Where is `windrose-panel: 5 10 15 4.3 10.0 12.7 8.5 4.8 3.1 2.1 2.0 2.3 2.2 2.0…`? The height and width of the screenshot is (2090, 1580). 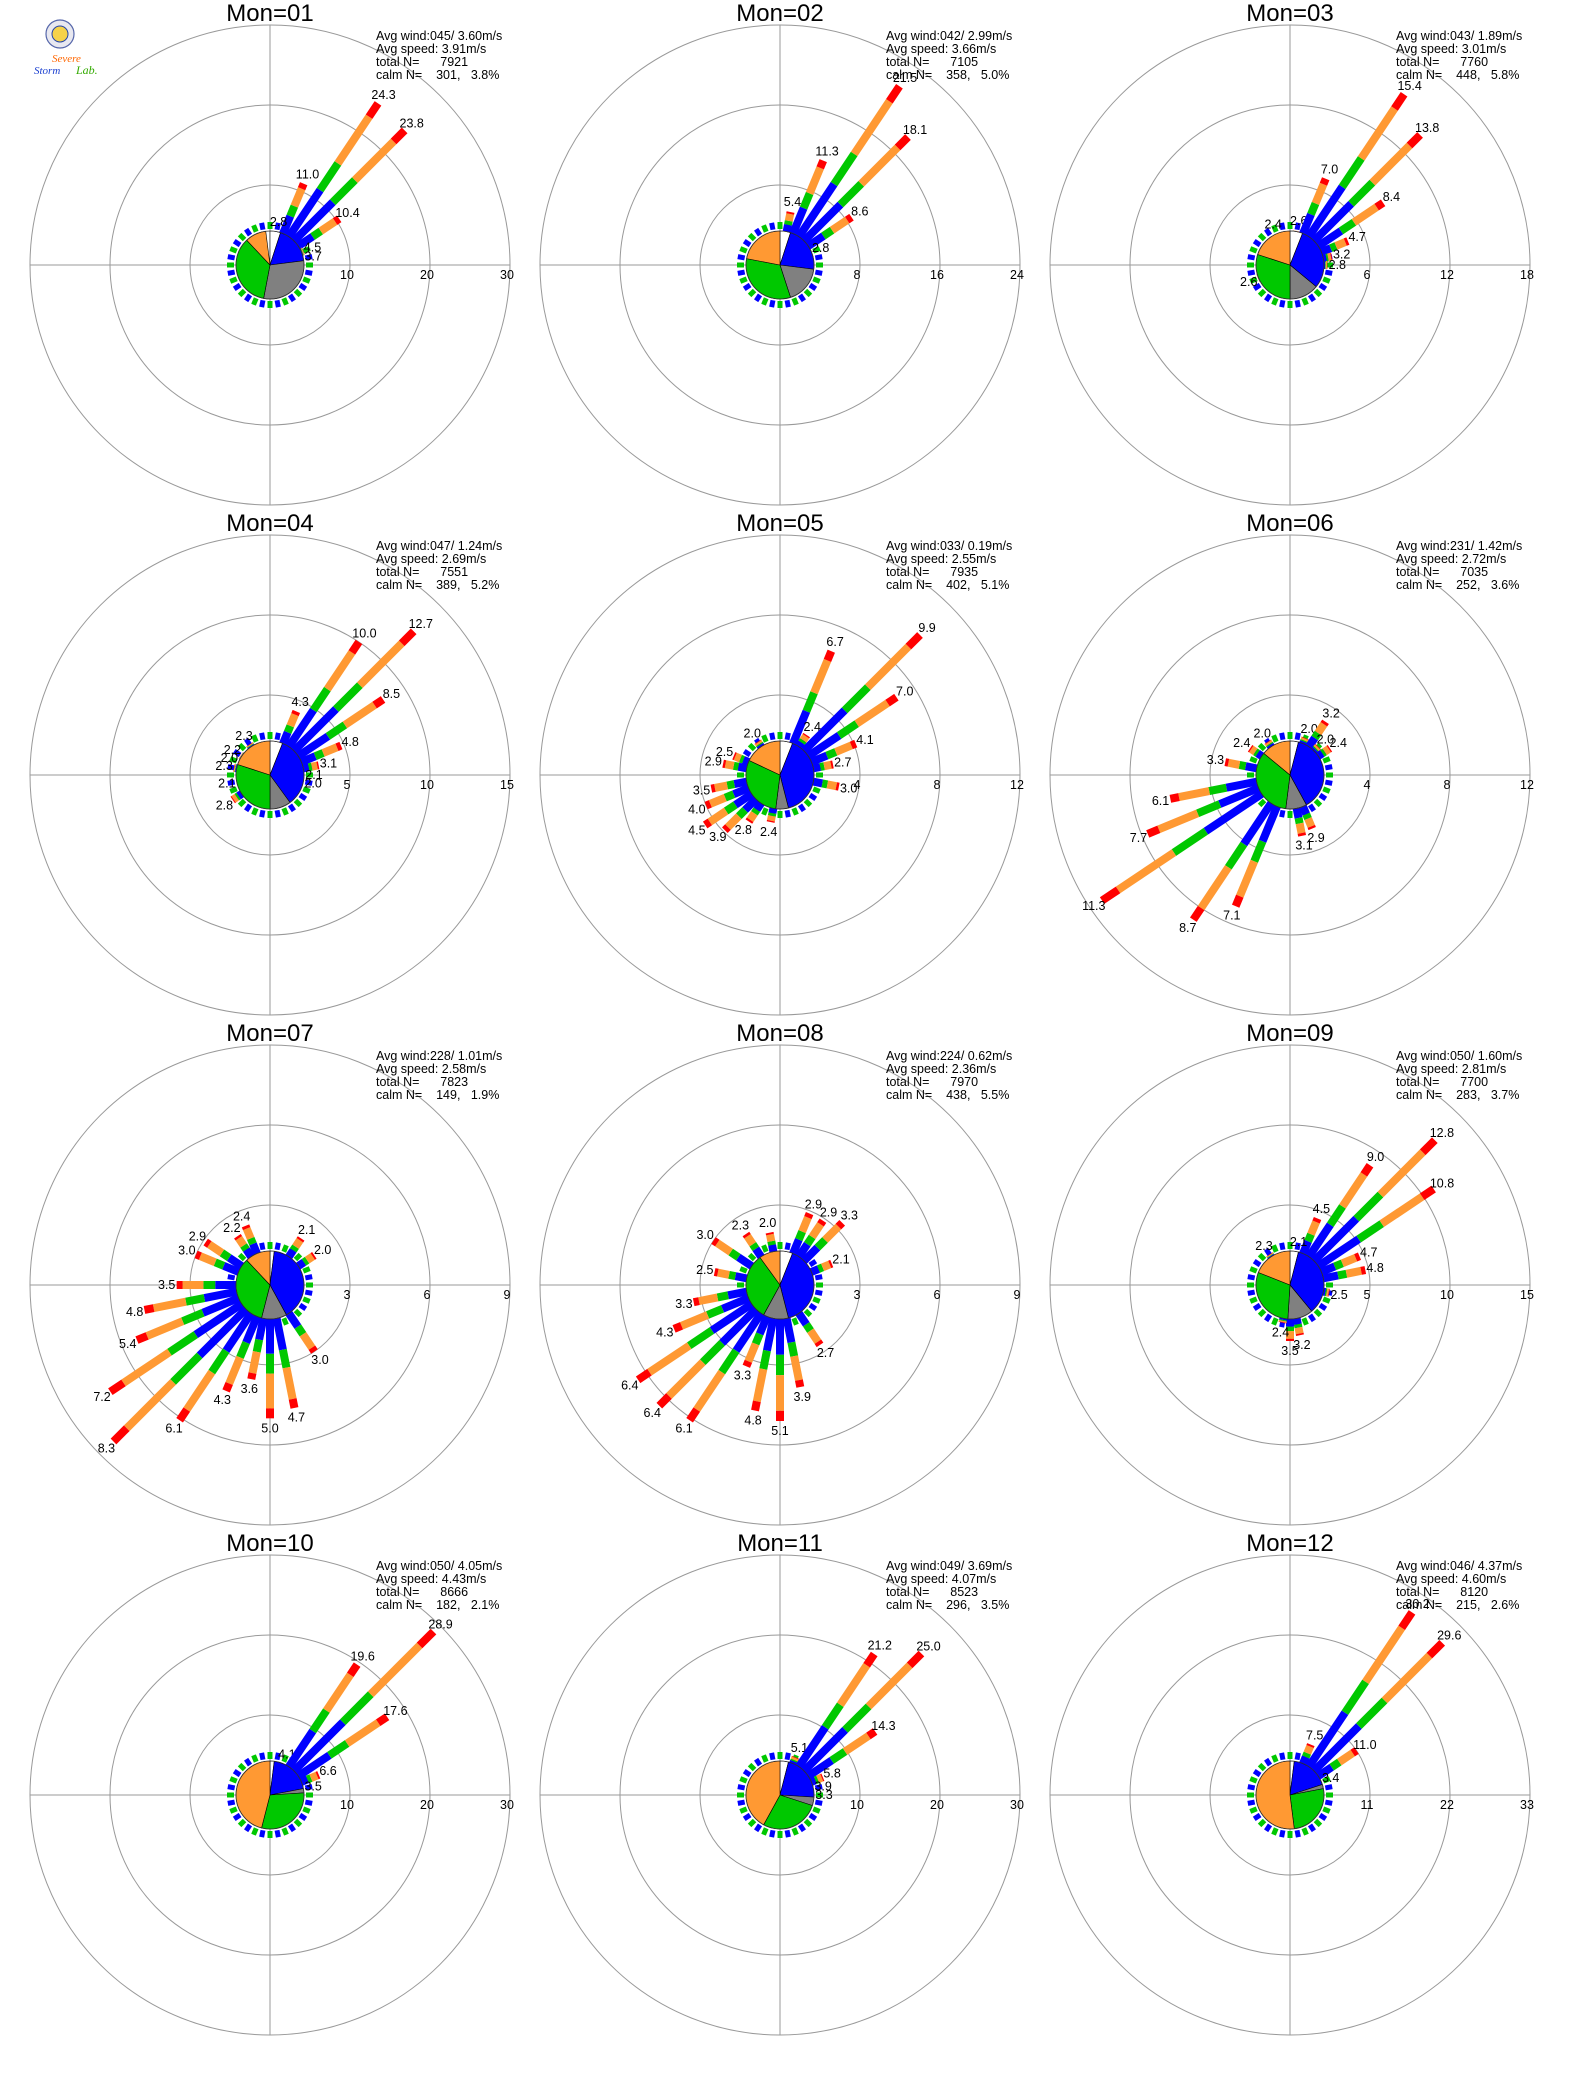 windrose-panel: 5 10 15 4.3 10.0 12.7 8.5 4.8 3.1 2.1 2.0 2.3 2.2 2.0… is located at coordinates (270, 771).